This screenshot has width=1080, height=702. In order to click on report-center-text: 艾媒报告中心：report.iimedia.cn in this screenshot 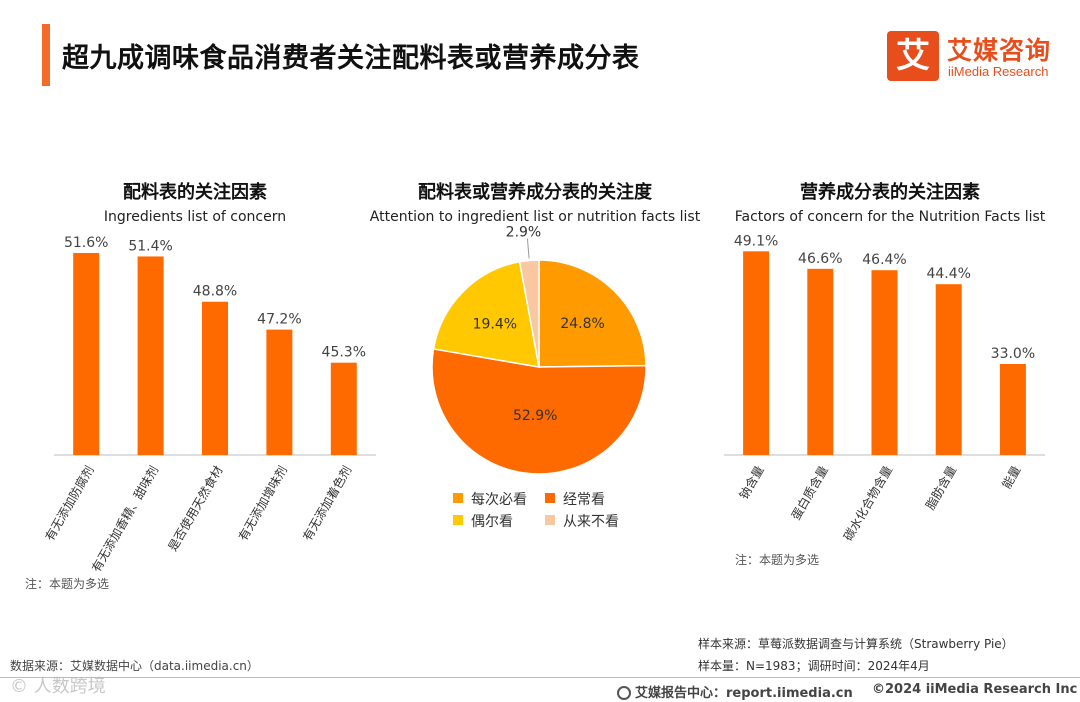, I will do `click(744, 693)`.